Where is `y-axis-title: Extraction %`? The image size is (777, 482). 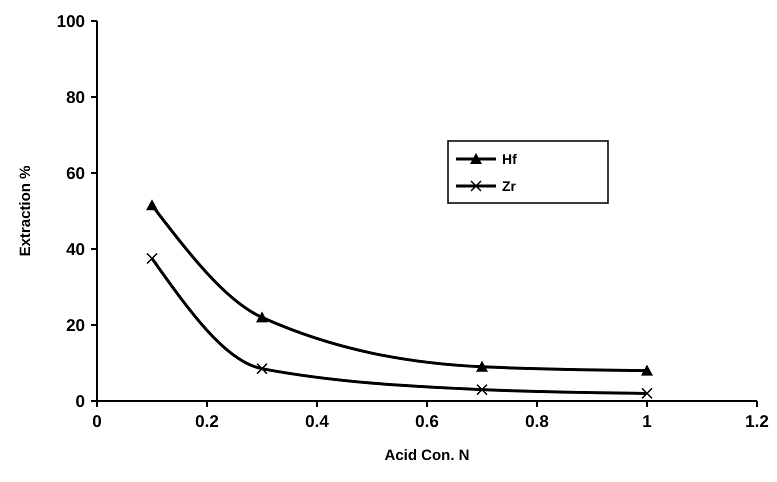 y-axis-title: Extraction % is located at coordinates (25, 211).